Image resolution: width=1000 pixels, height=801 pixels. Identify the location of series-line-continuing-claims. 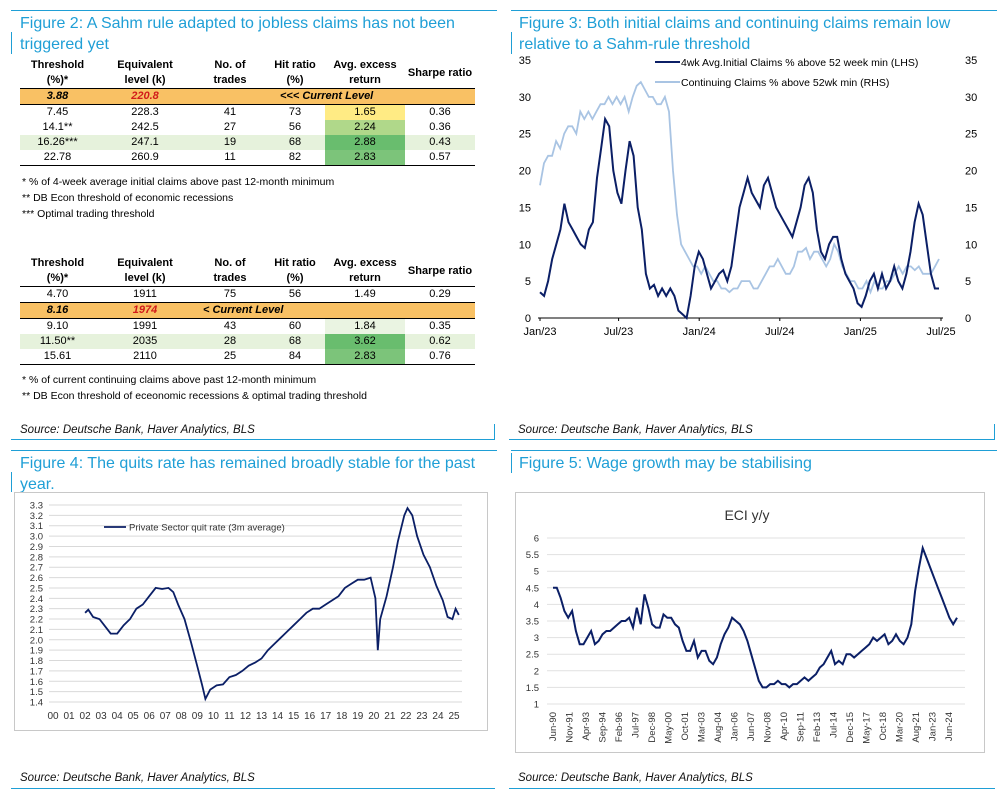
(739, 187).